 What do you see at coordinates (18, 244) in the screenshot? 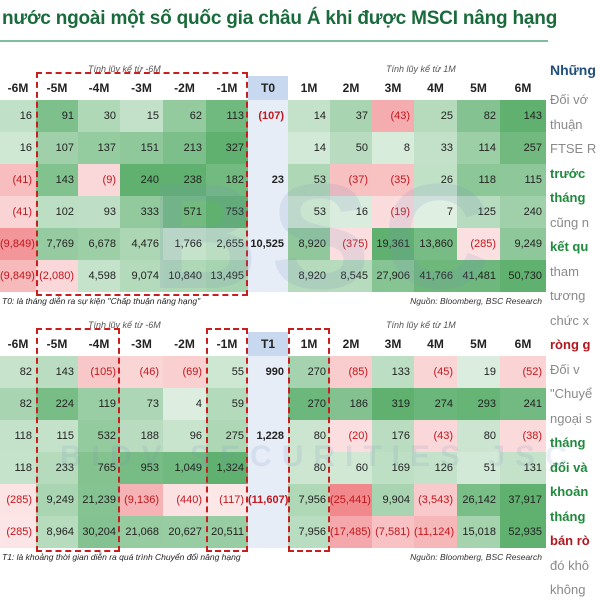
I see `table-cell: (9,849)` at bounding box center [18, 244].